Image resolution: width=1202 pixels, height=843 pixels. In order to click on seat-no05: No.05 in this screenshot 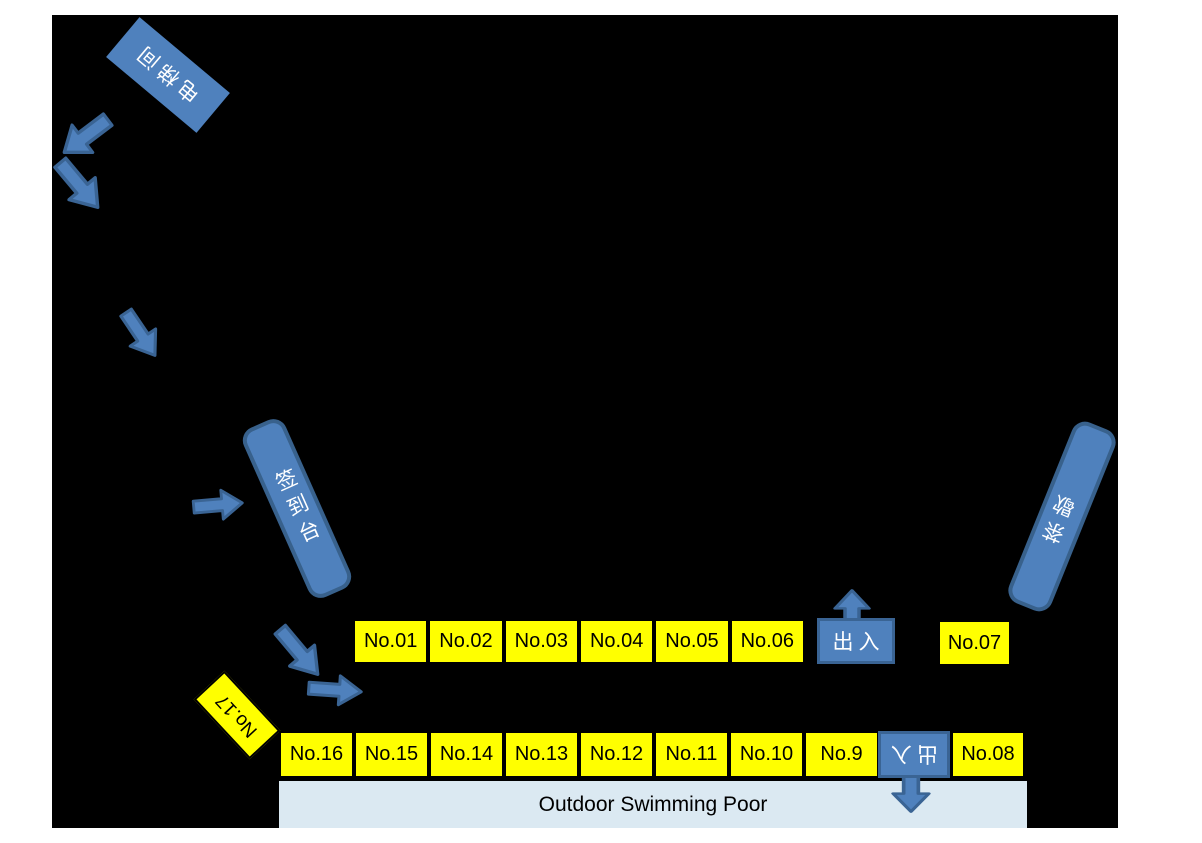, I will do `click(692, 641)`.